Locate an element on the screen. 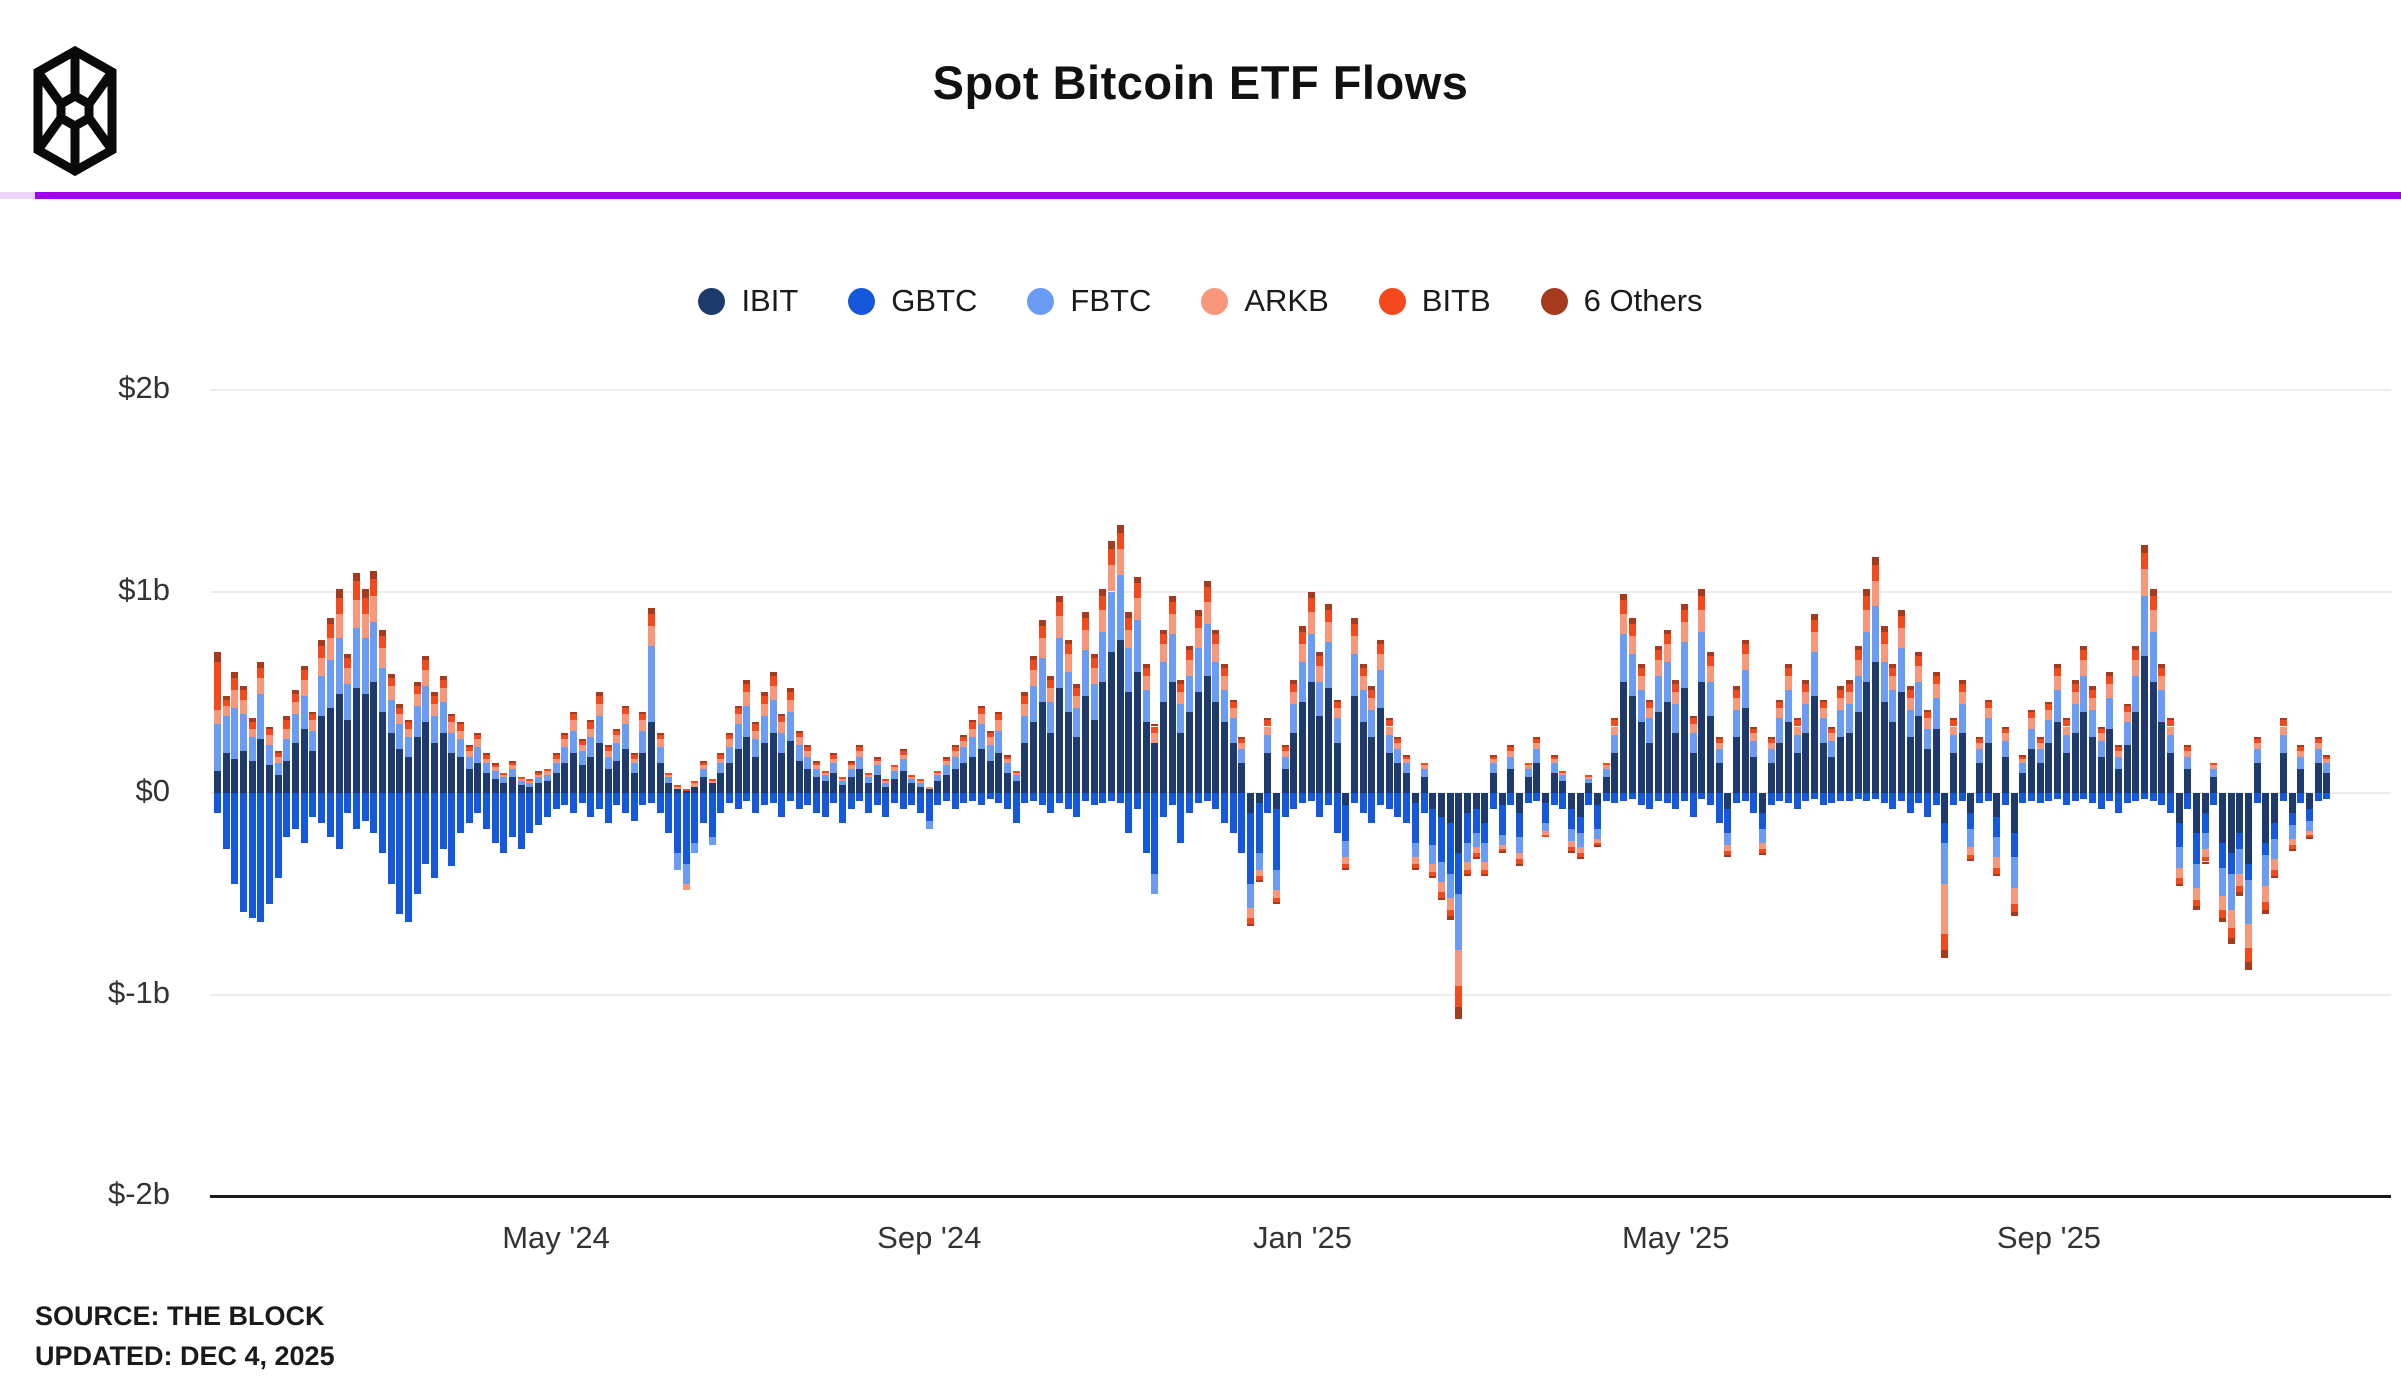 The image size is (2401, 1400). legend-item-fbtc: FBTC is located at coordinates (1089, 301).